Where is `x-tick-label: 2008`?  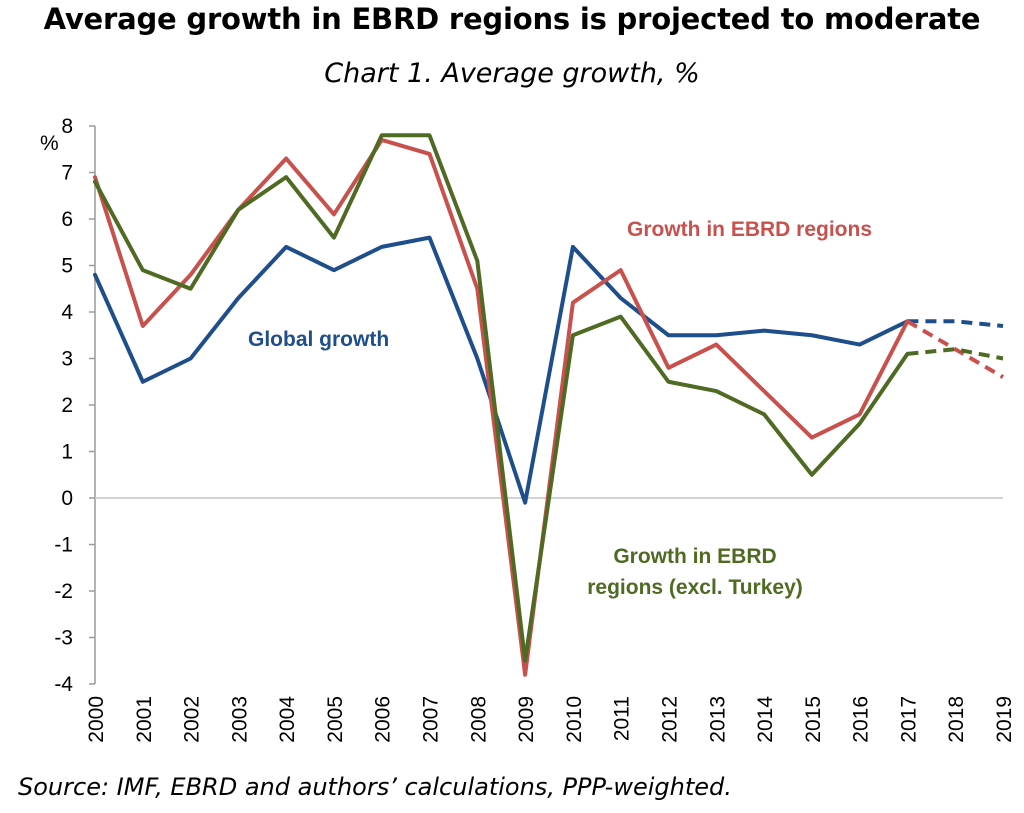
x-tick-label: 2008 is located at coordinates (478, 719).